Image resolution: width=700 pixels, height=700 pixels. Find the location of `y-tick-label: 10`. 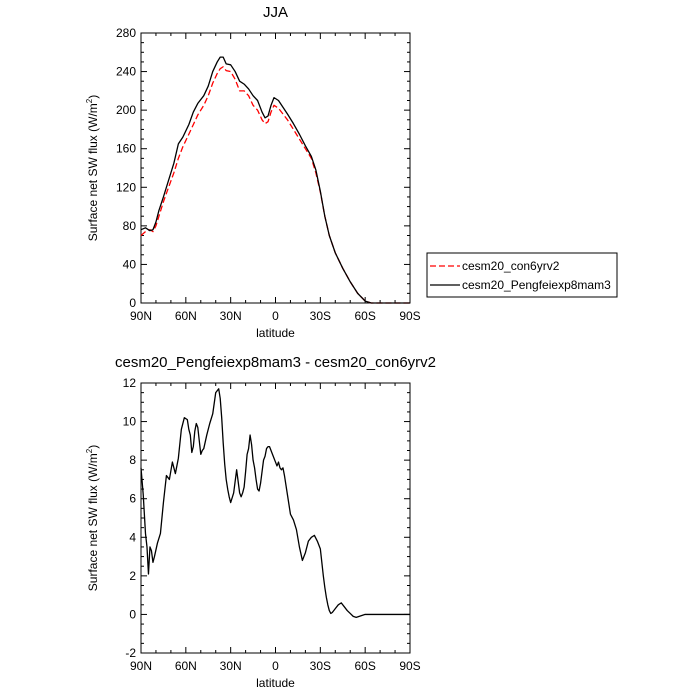

y-tick-label: 10 is located at coordinates (130, 422).